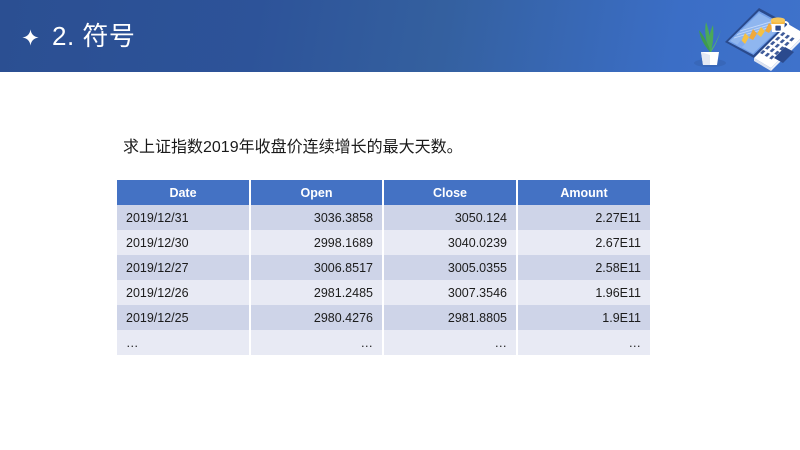 The height and width of the screenshot is (450, 800). I want to click on table-row: 2019/12/30 2998.1689 3040.0239 2.67E11, so click(383, 242).